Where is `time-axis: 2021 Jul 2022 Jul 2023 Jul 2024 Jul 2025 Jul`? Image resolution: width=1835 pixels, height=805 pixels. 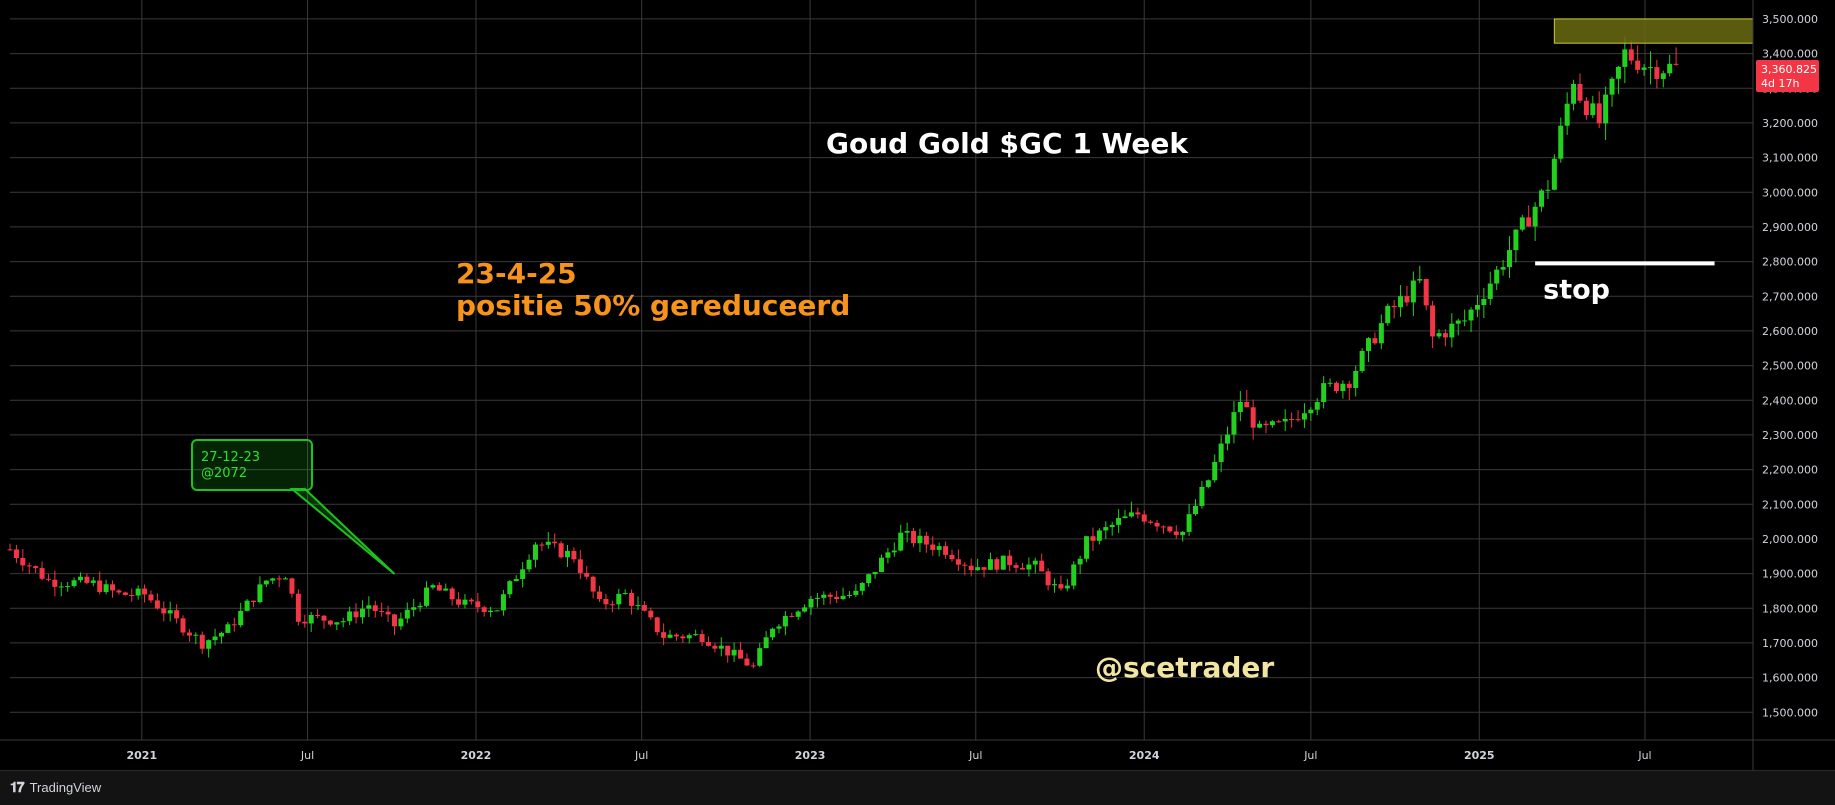
time-axis: 2021 Jul 2022 Jul 2023 Jul 2024 Jul 2025 Jul is located at coordinates (889, 755).